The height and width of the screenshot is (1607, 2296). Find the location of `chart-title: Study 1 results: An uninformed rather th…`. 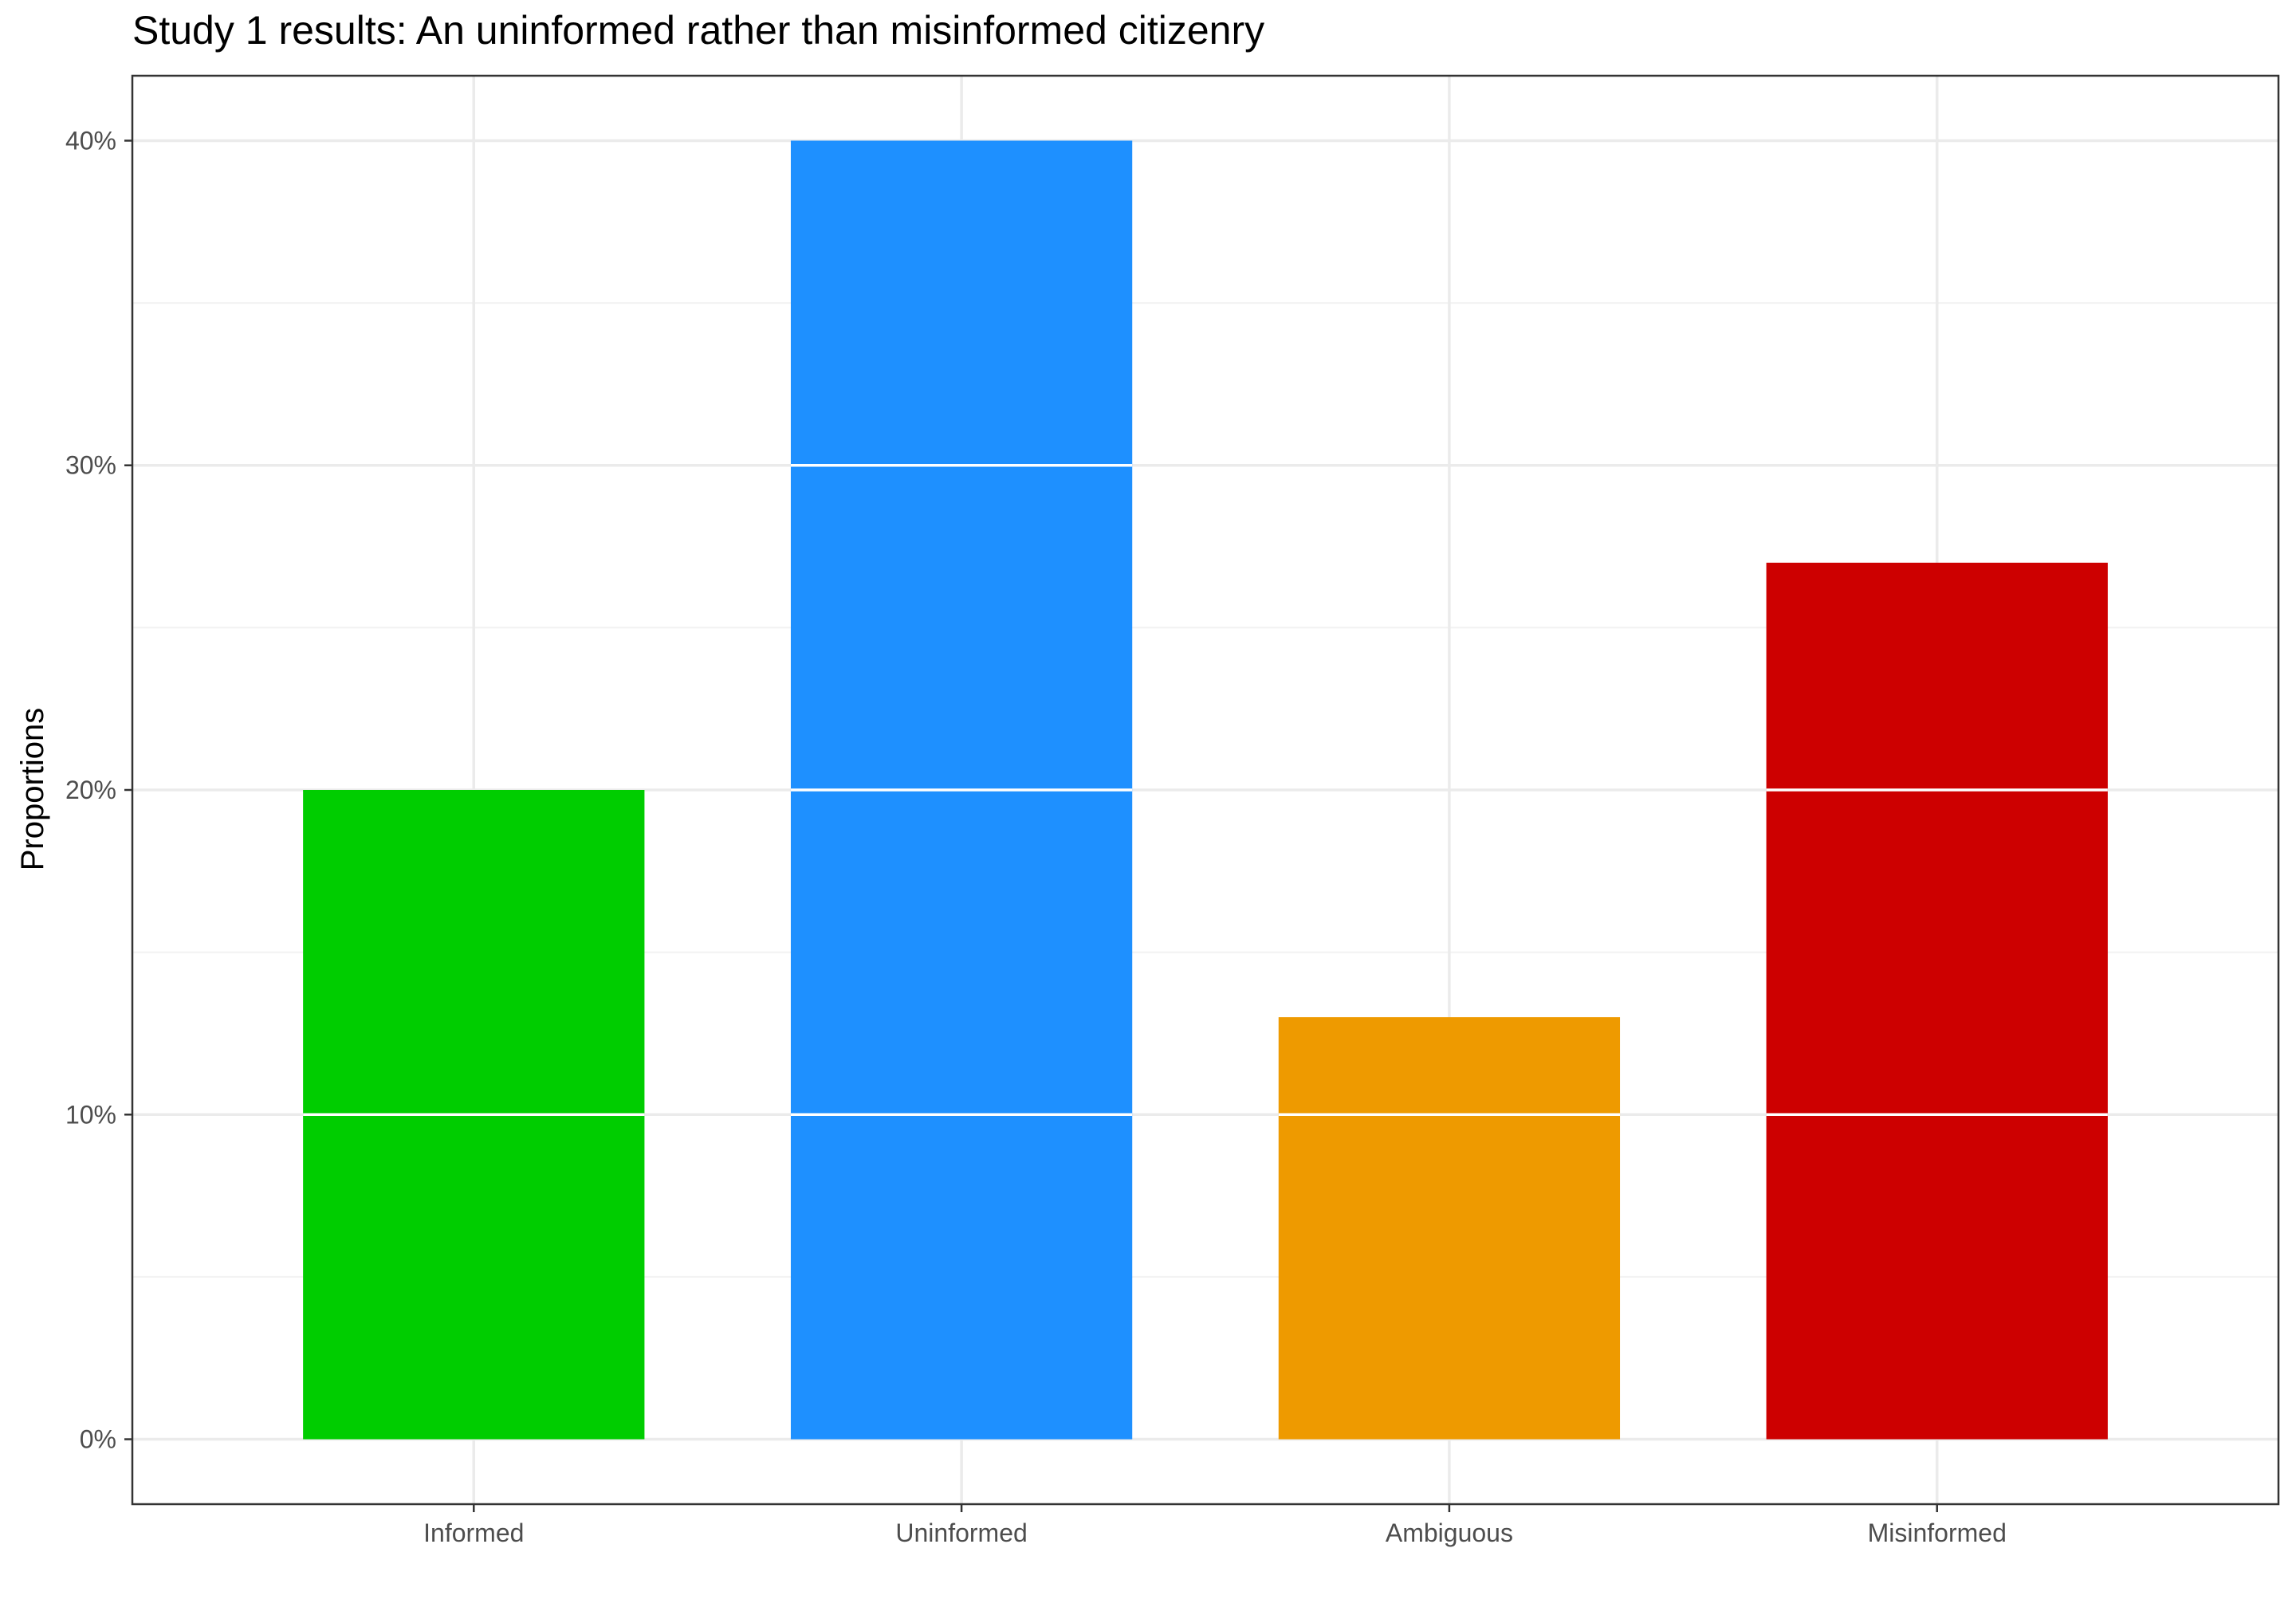

chart-title: Study 1 results: An uninformed rather th… is located at coordinates (698, 30).